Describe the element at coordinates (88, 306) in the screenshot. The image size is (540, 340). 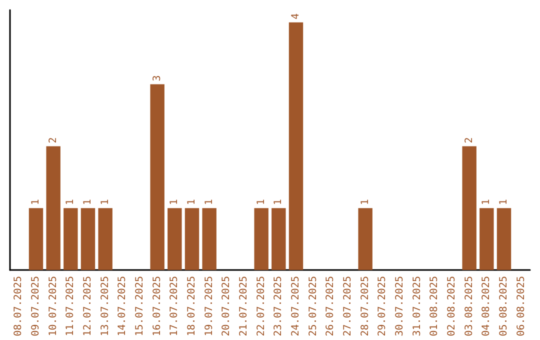
I see `x-tick-label: 12.07.2025` at that location.